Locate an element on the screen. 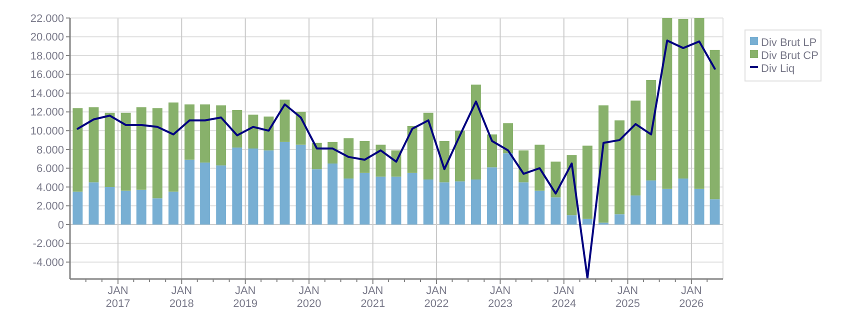  x-tick-label: JAN 2025 is located at coordinates (628, 297).